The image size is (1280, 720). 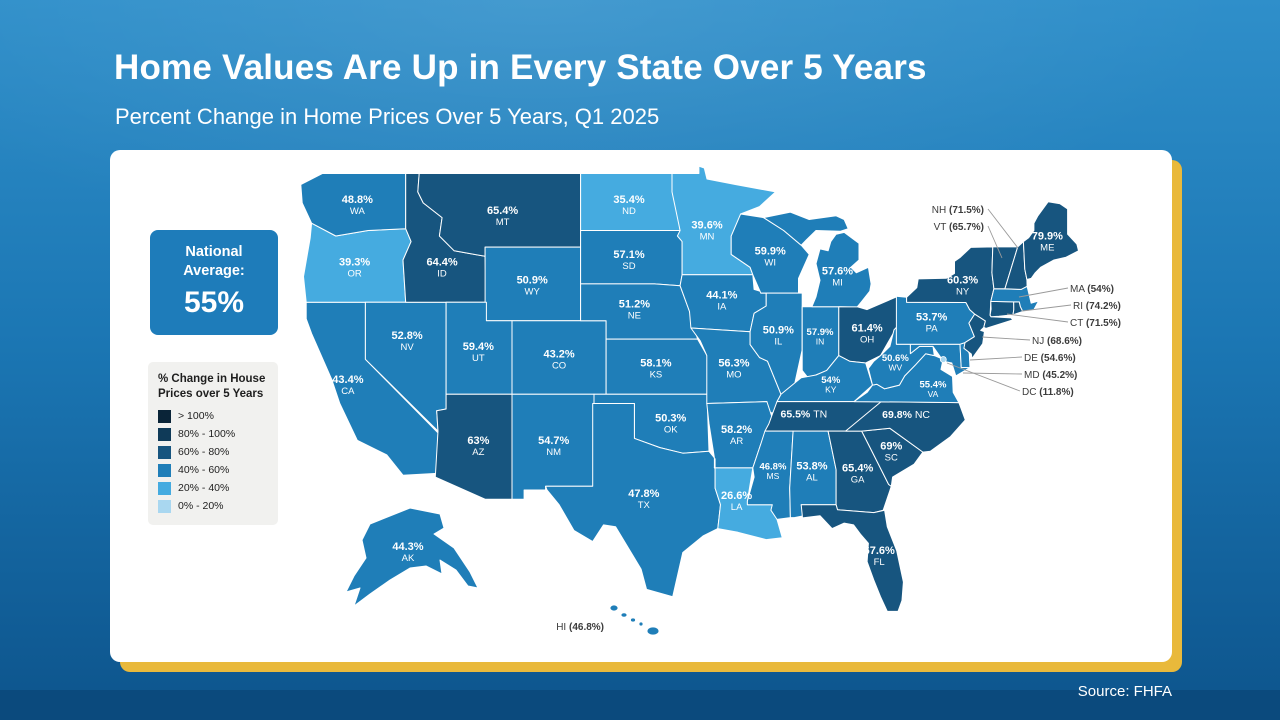 I want to click on source-attribution: Source: FHFA, so click(x=1124, y=691).